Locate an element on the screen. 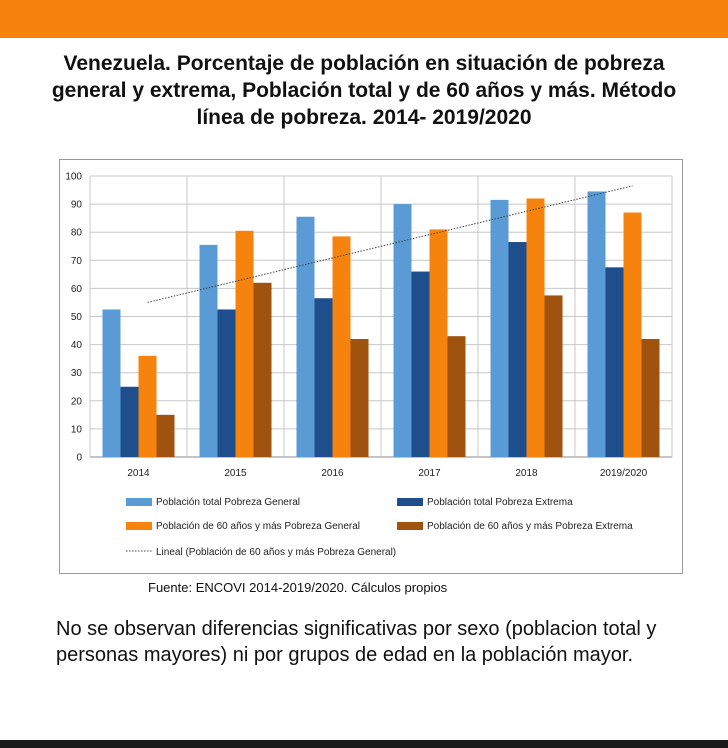 The image size is (728, 748). legend-label: Población total Pobreza Extrema is located at coordinates (500, 502).